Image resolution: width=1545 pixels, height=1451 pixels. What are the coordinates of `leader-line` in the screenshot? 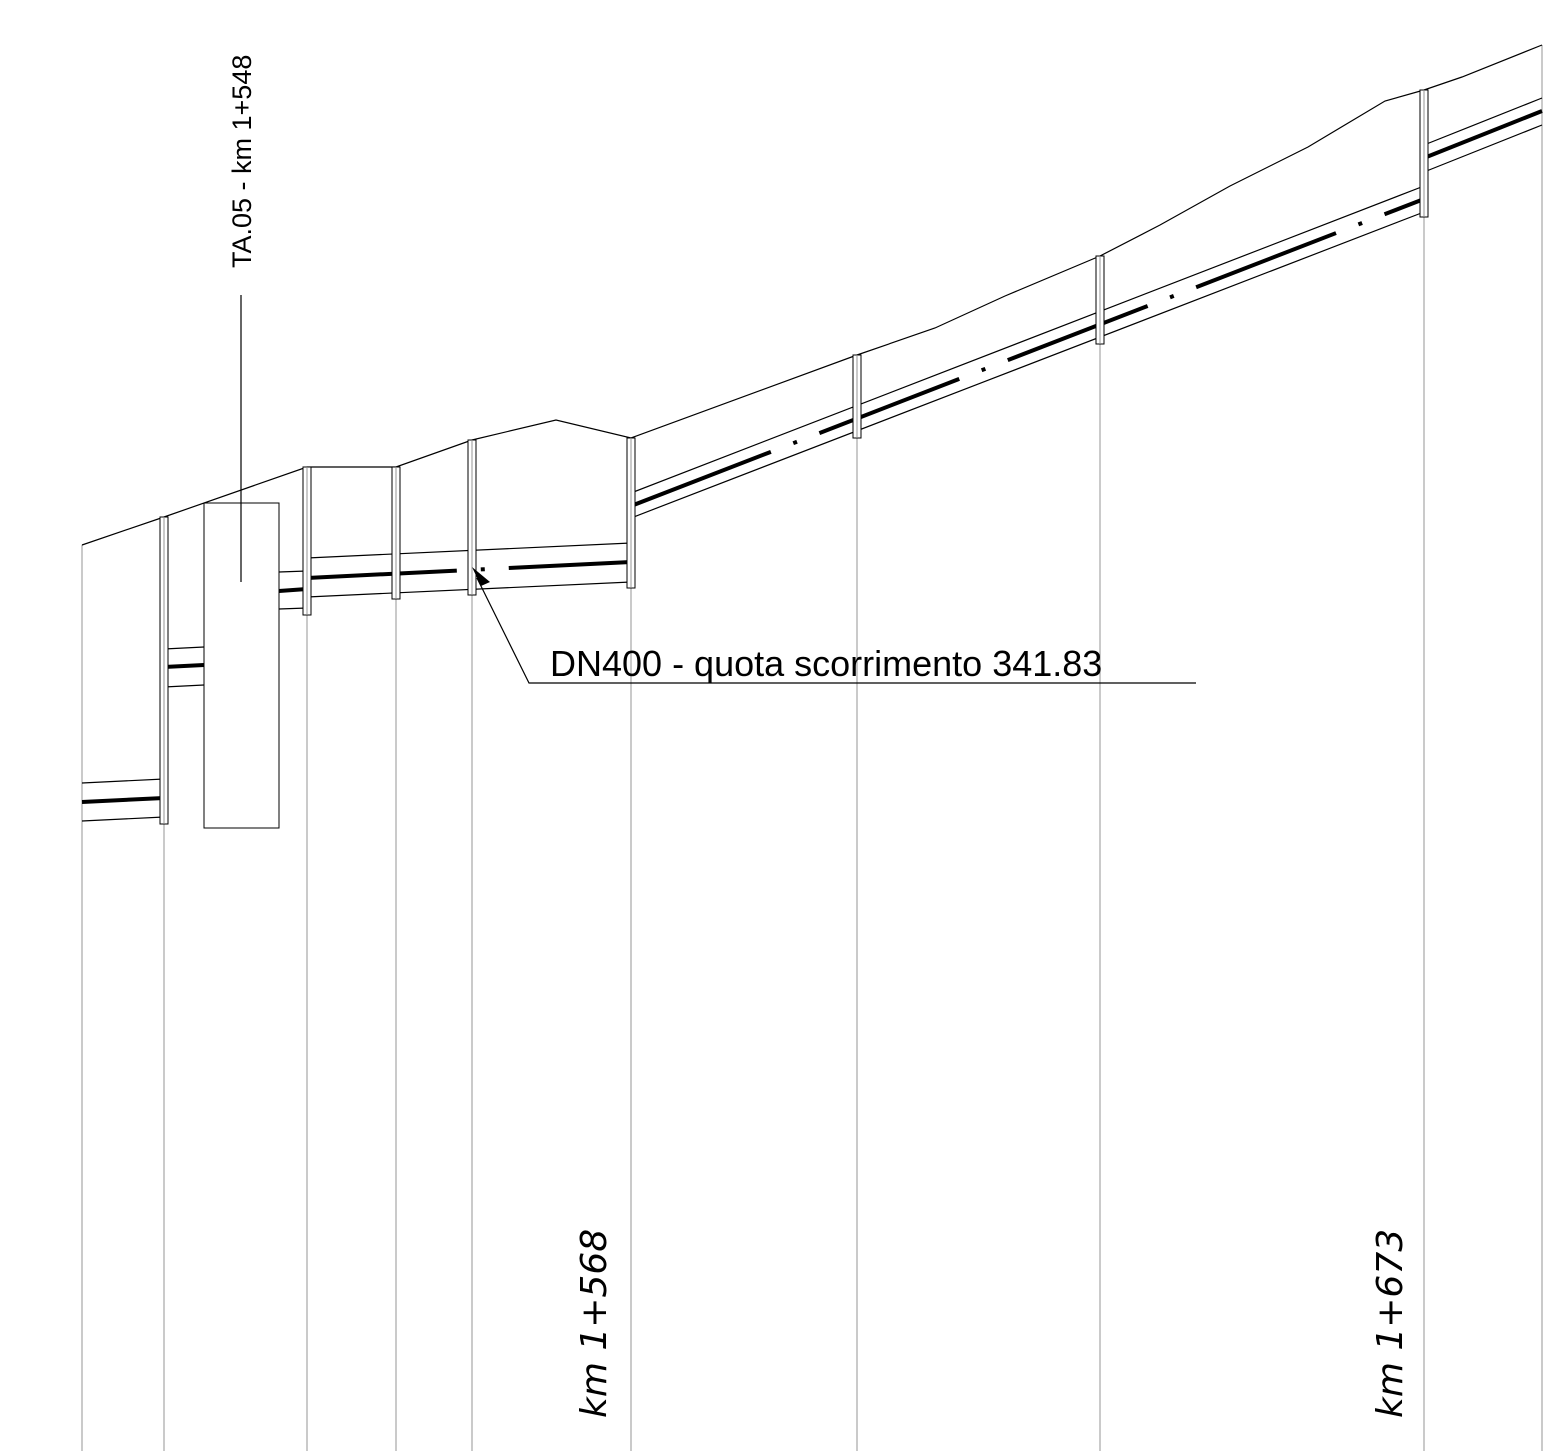 It's located at (836, 630).